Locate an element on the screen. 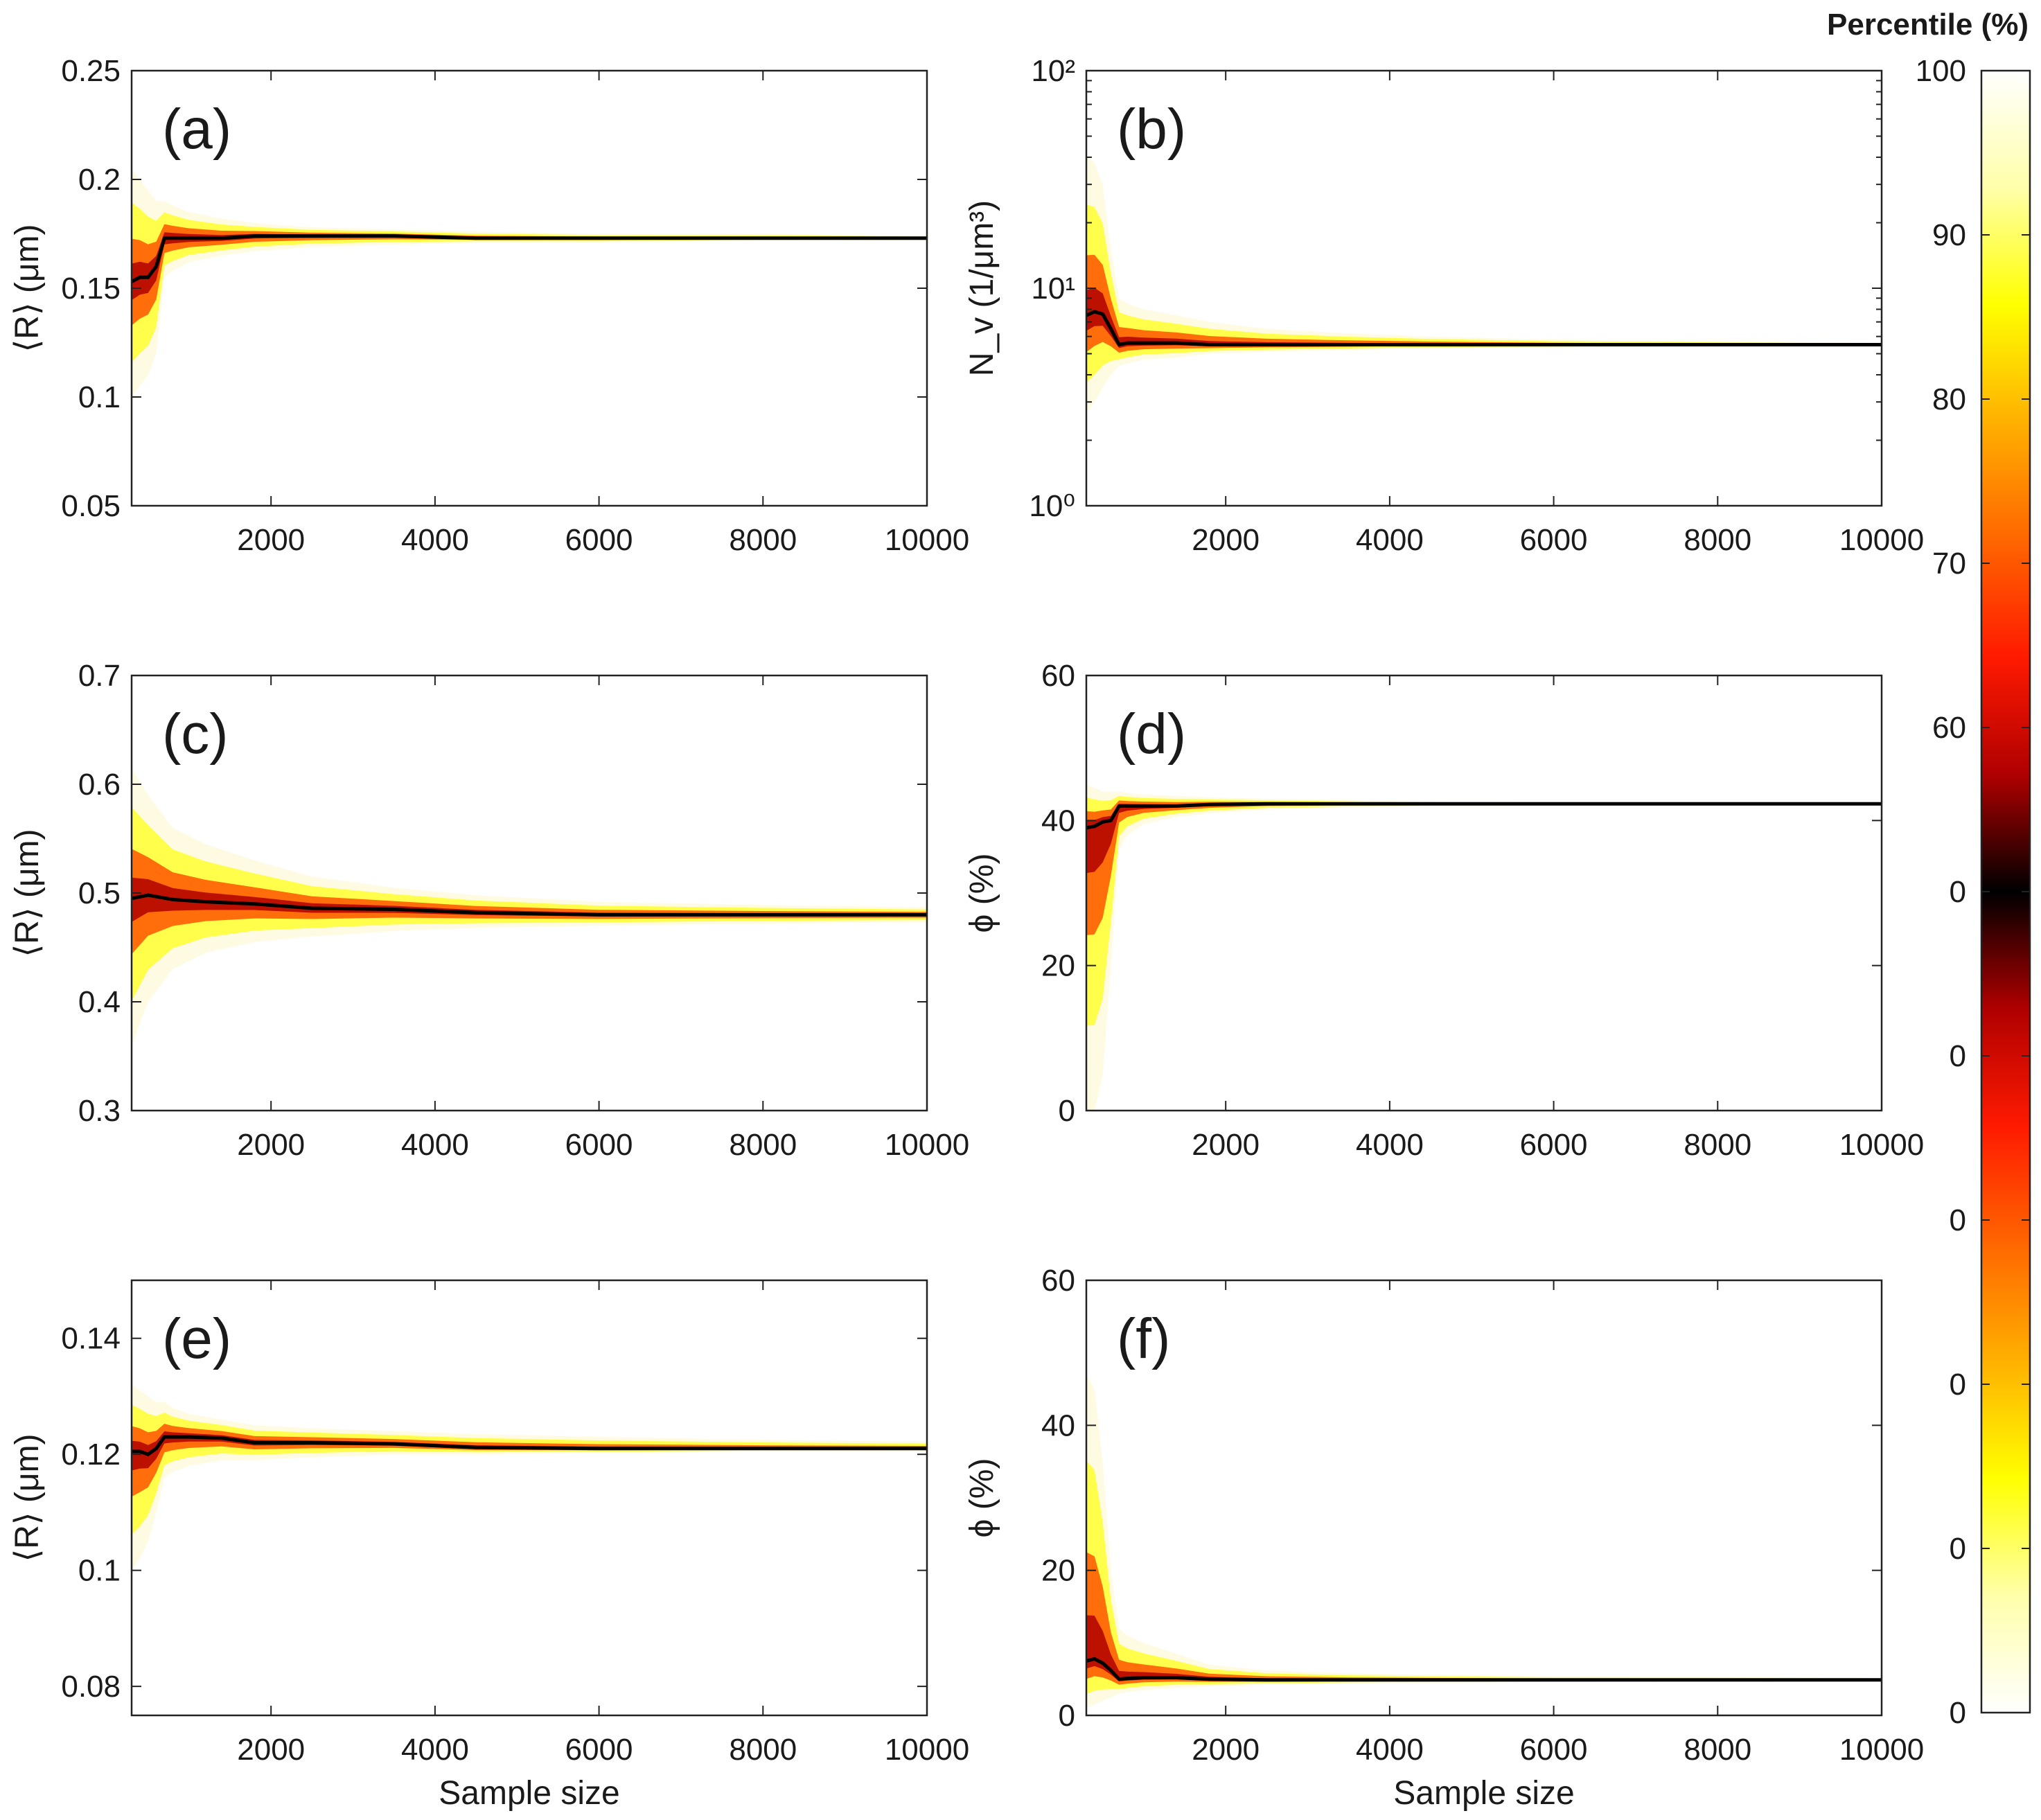 Image resolution: width=2041 pixels, height=1820 pixels. xtick-label-e-4: 10000 is located at coordinates (927, 1750).